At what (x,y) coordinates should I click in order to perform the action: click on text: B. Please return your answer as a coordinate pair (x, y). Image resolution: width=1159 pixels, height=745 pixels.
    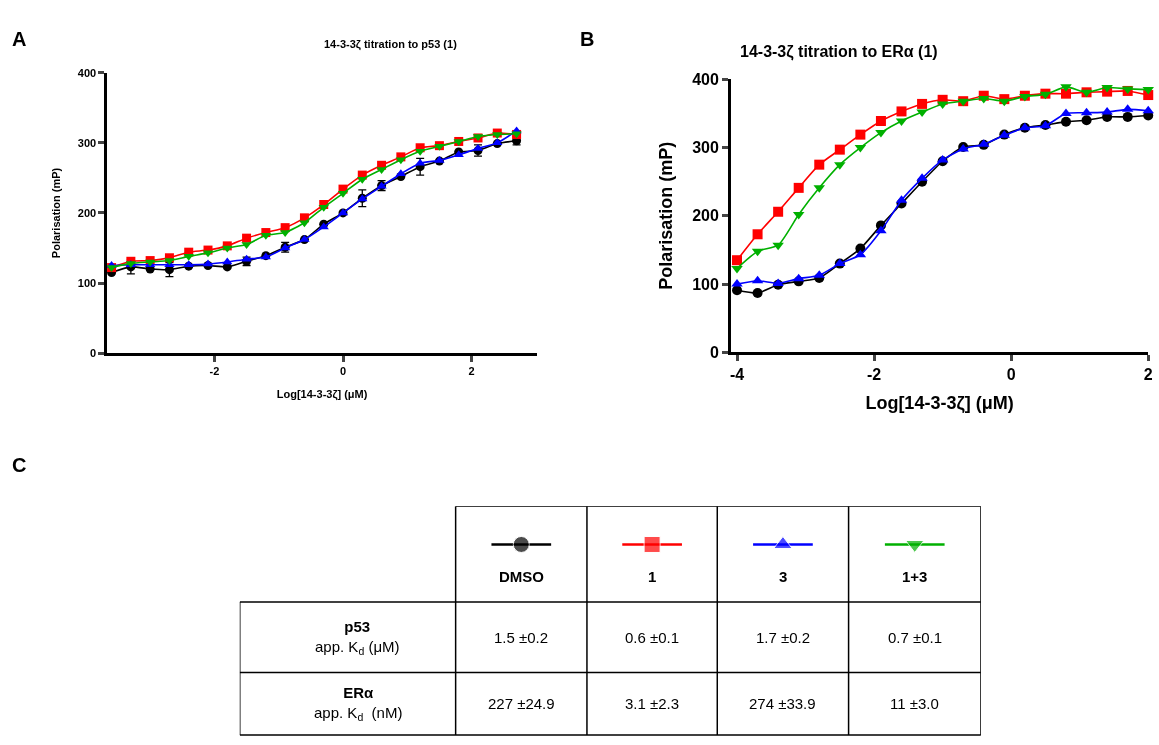
    Looking at the image, I should click on (587, 39).